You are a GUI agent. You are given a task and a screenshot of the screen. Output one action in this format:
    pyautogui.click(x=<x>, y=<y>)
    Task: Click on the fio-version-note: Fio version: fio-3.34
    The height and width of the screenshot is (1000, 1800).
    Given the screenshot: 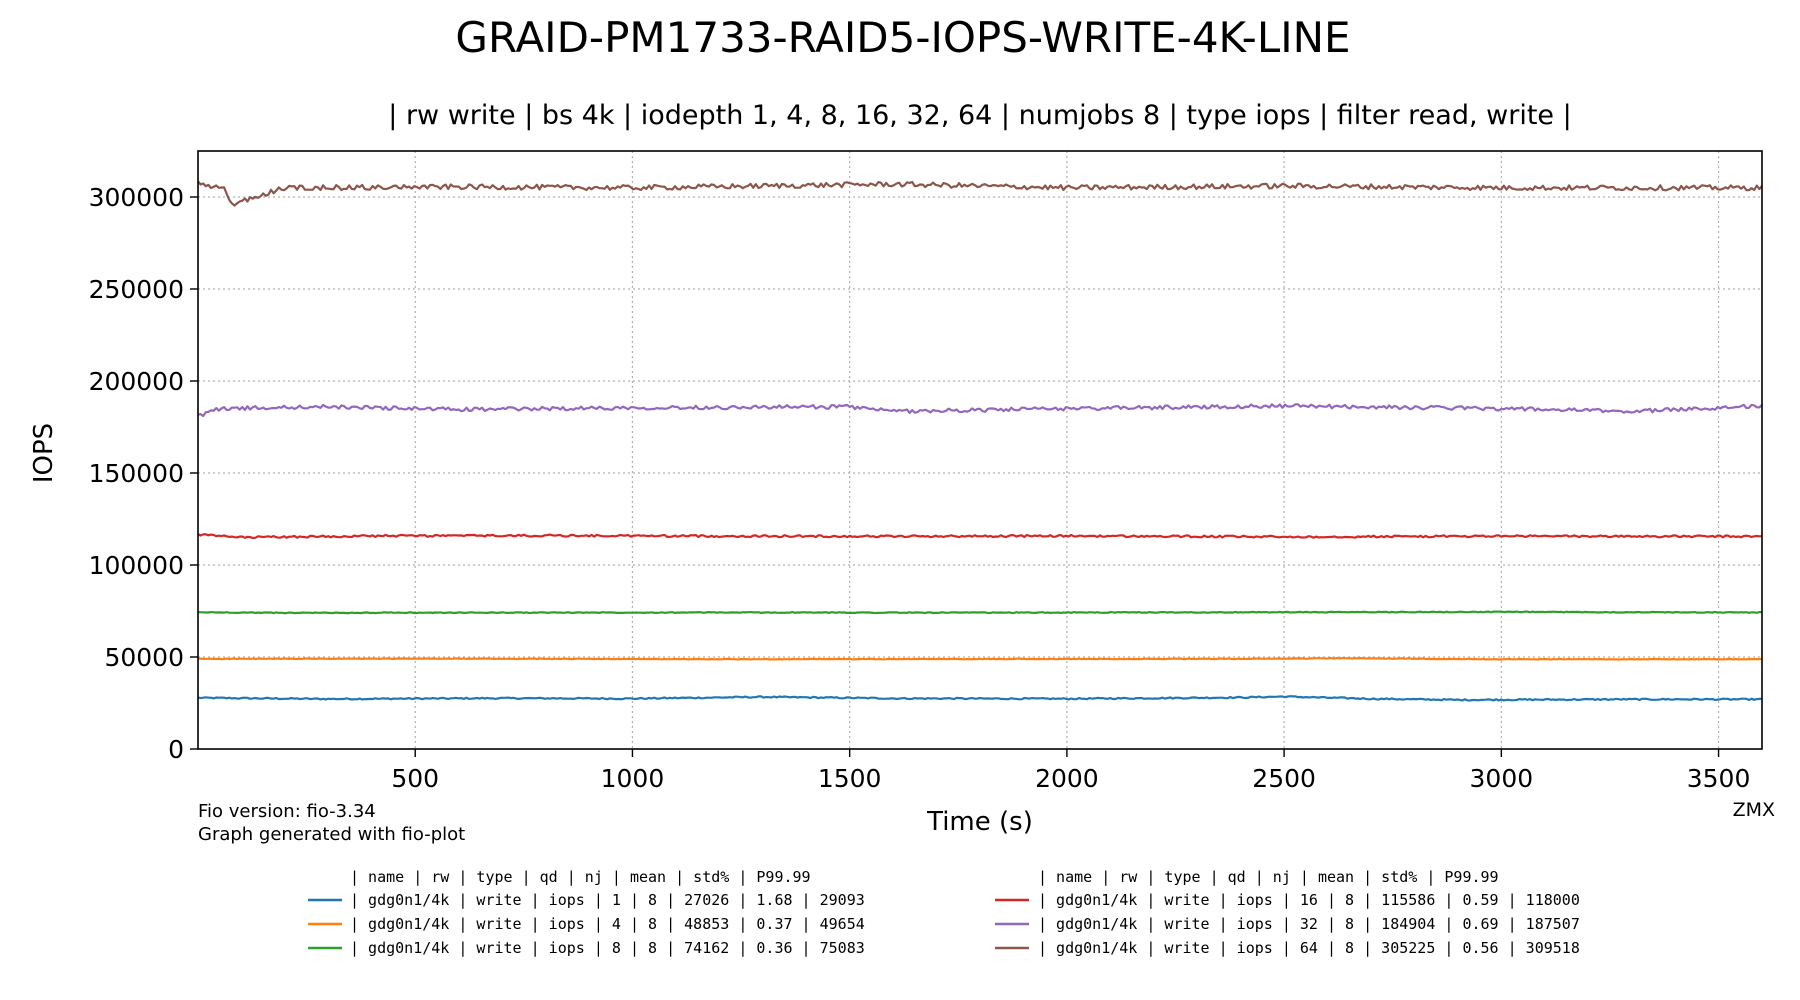 What is the action you would take?
    pyautogui.click(x=287, y=811)
    